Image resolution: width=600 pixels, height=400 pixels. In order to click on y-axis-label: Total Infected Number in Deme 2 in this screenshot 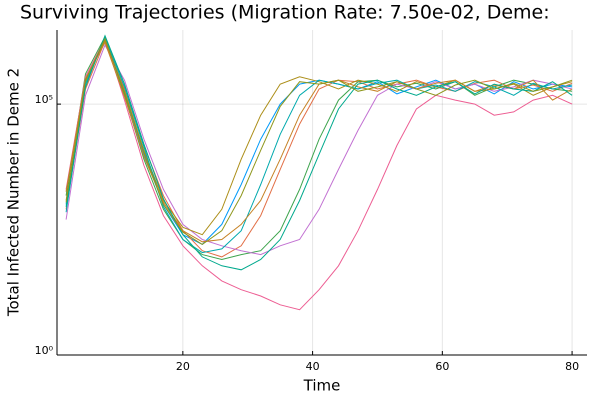, I will do `click(14, 192)`.